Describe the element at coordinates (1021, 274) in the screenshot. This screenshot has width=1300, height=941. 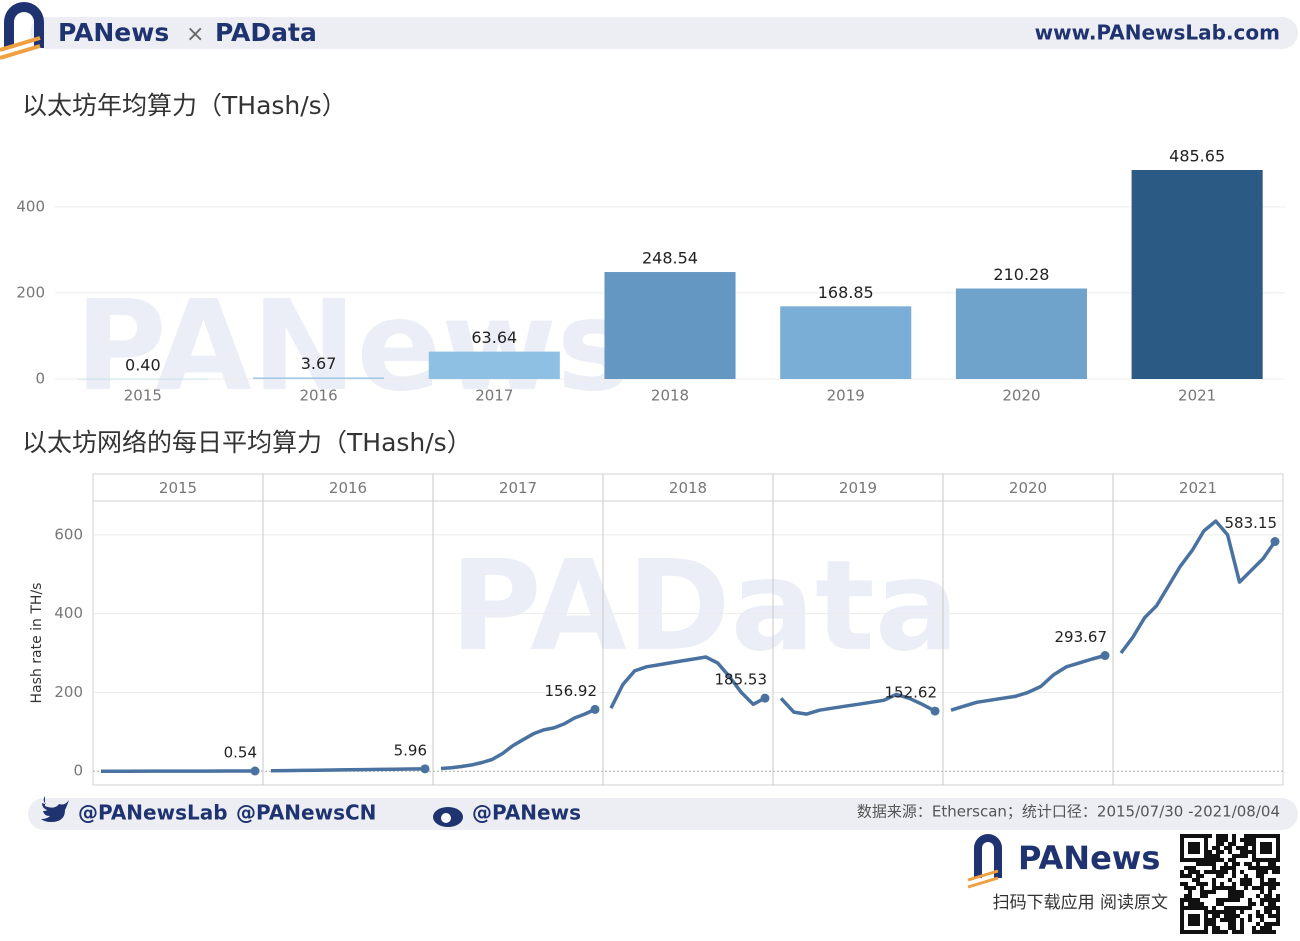
I see `value-label: 210.28` at that location.